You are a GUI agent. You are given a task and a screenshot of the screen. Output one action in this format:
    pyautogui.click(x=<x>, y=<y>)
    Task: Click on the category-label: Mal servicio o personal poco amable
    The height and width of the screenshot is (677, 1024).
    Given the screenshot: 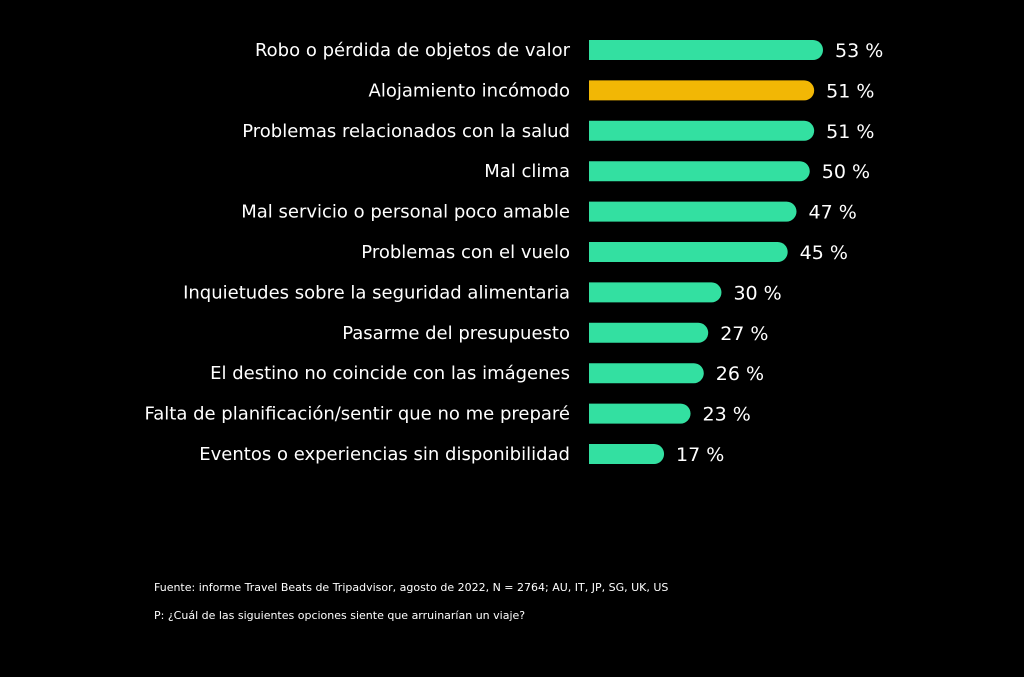 What is the action you would take?
    pyautogui.click(x=405, y=212)
    